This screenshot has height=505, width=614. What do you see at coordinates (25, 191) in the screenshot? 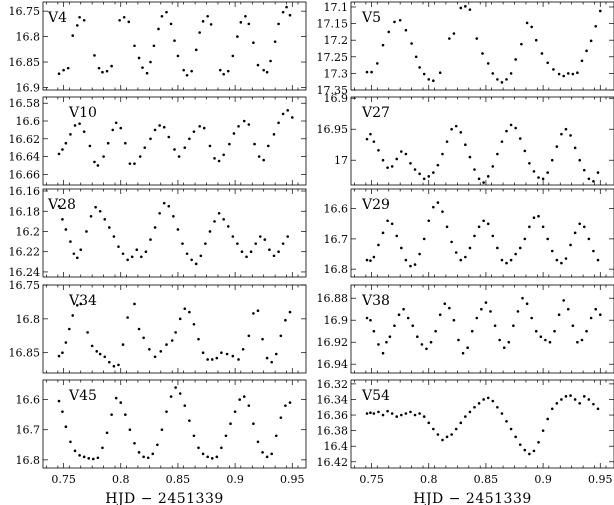
I see `y-tick-label: 16.16` at bounding box center [25, 191].